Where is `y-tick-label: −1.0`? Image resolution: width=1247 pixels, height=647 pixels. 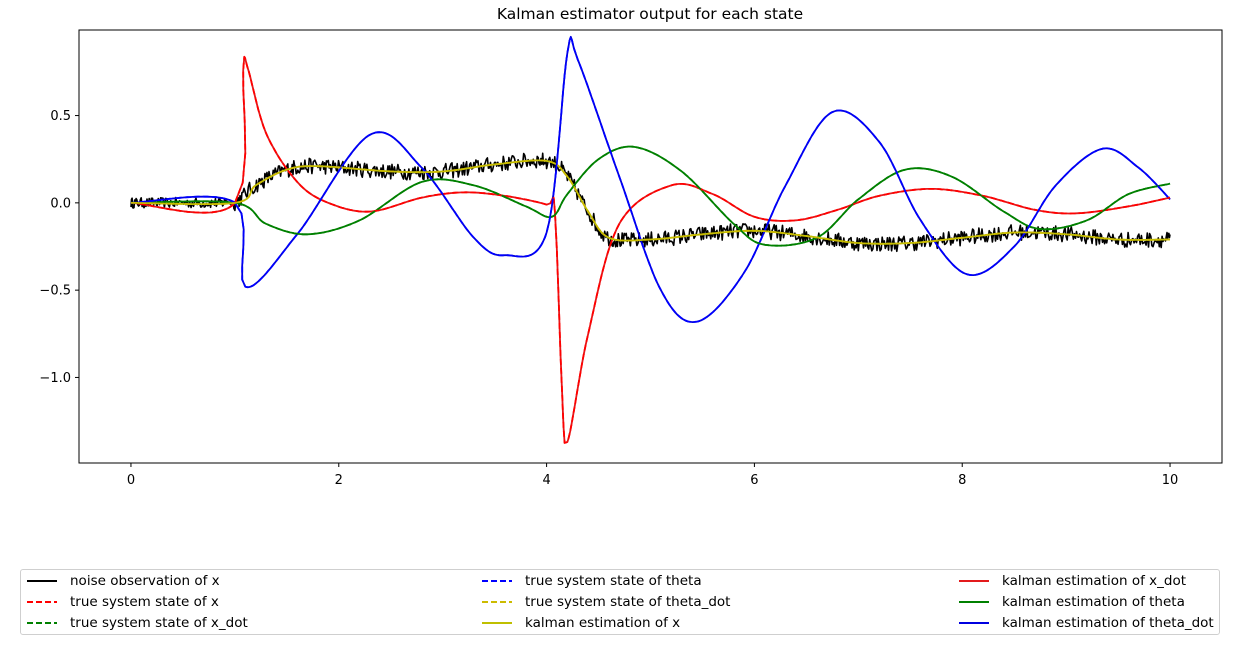
y-tick-label: −1.0 is located at coordinates (55, 378).